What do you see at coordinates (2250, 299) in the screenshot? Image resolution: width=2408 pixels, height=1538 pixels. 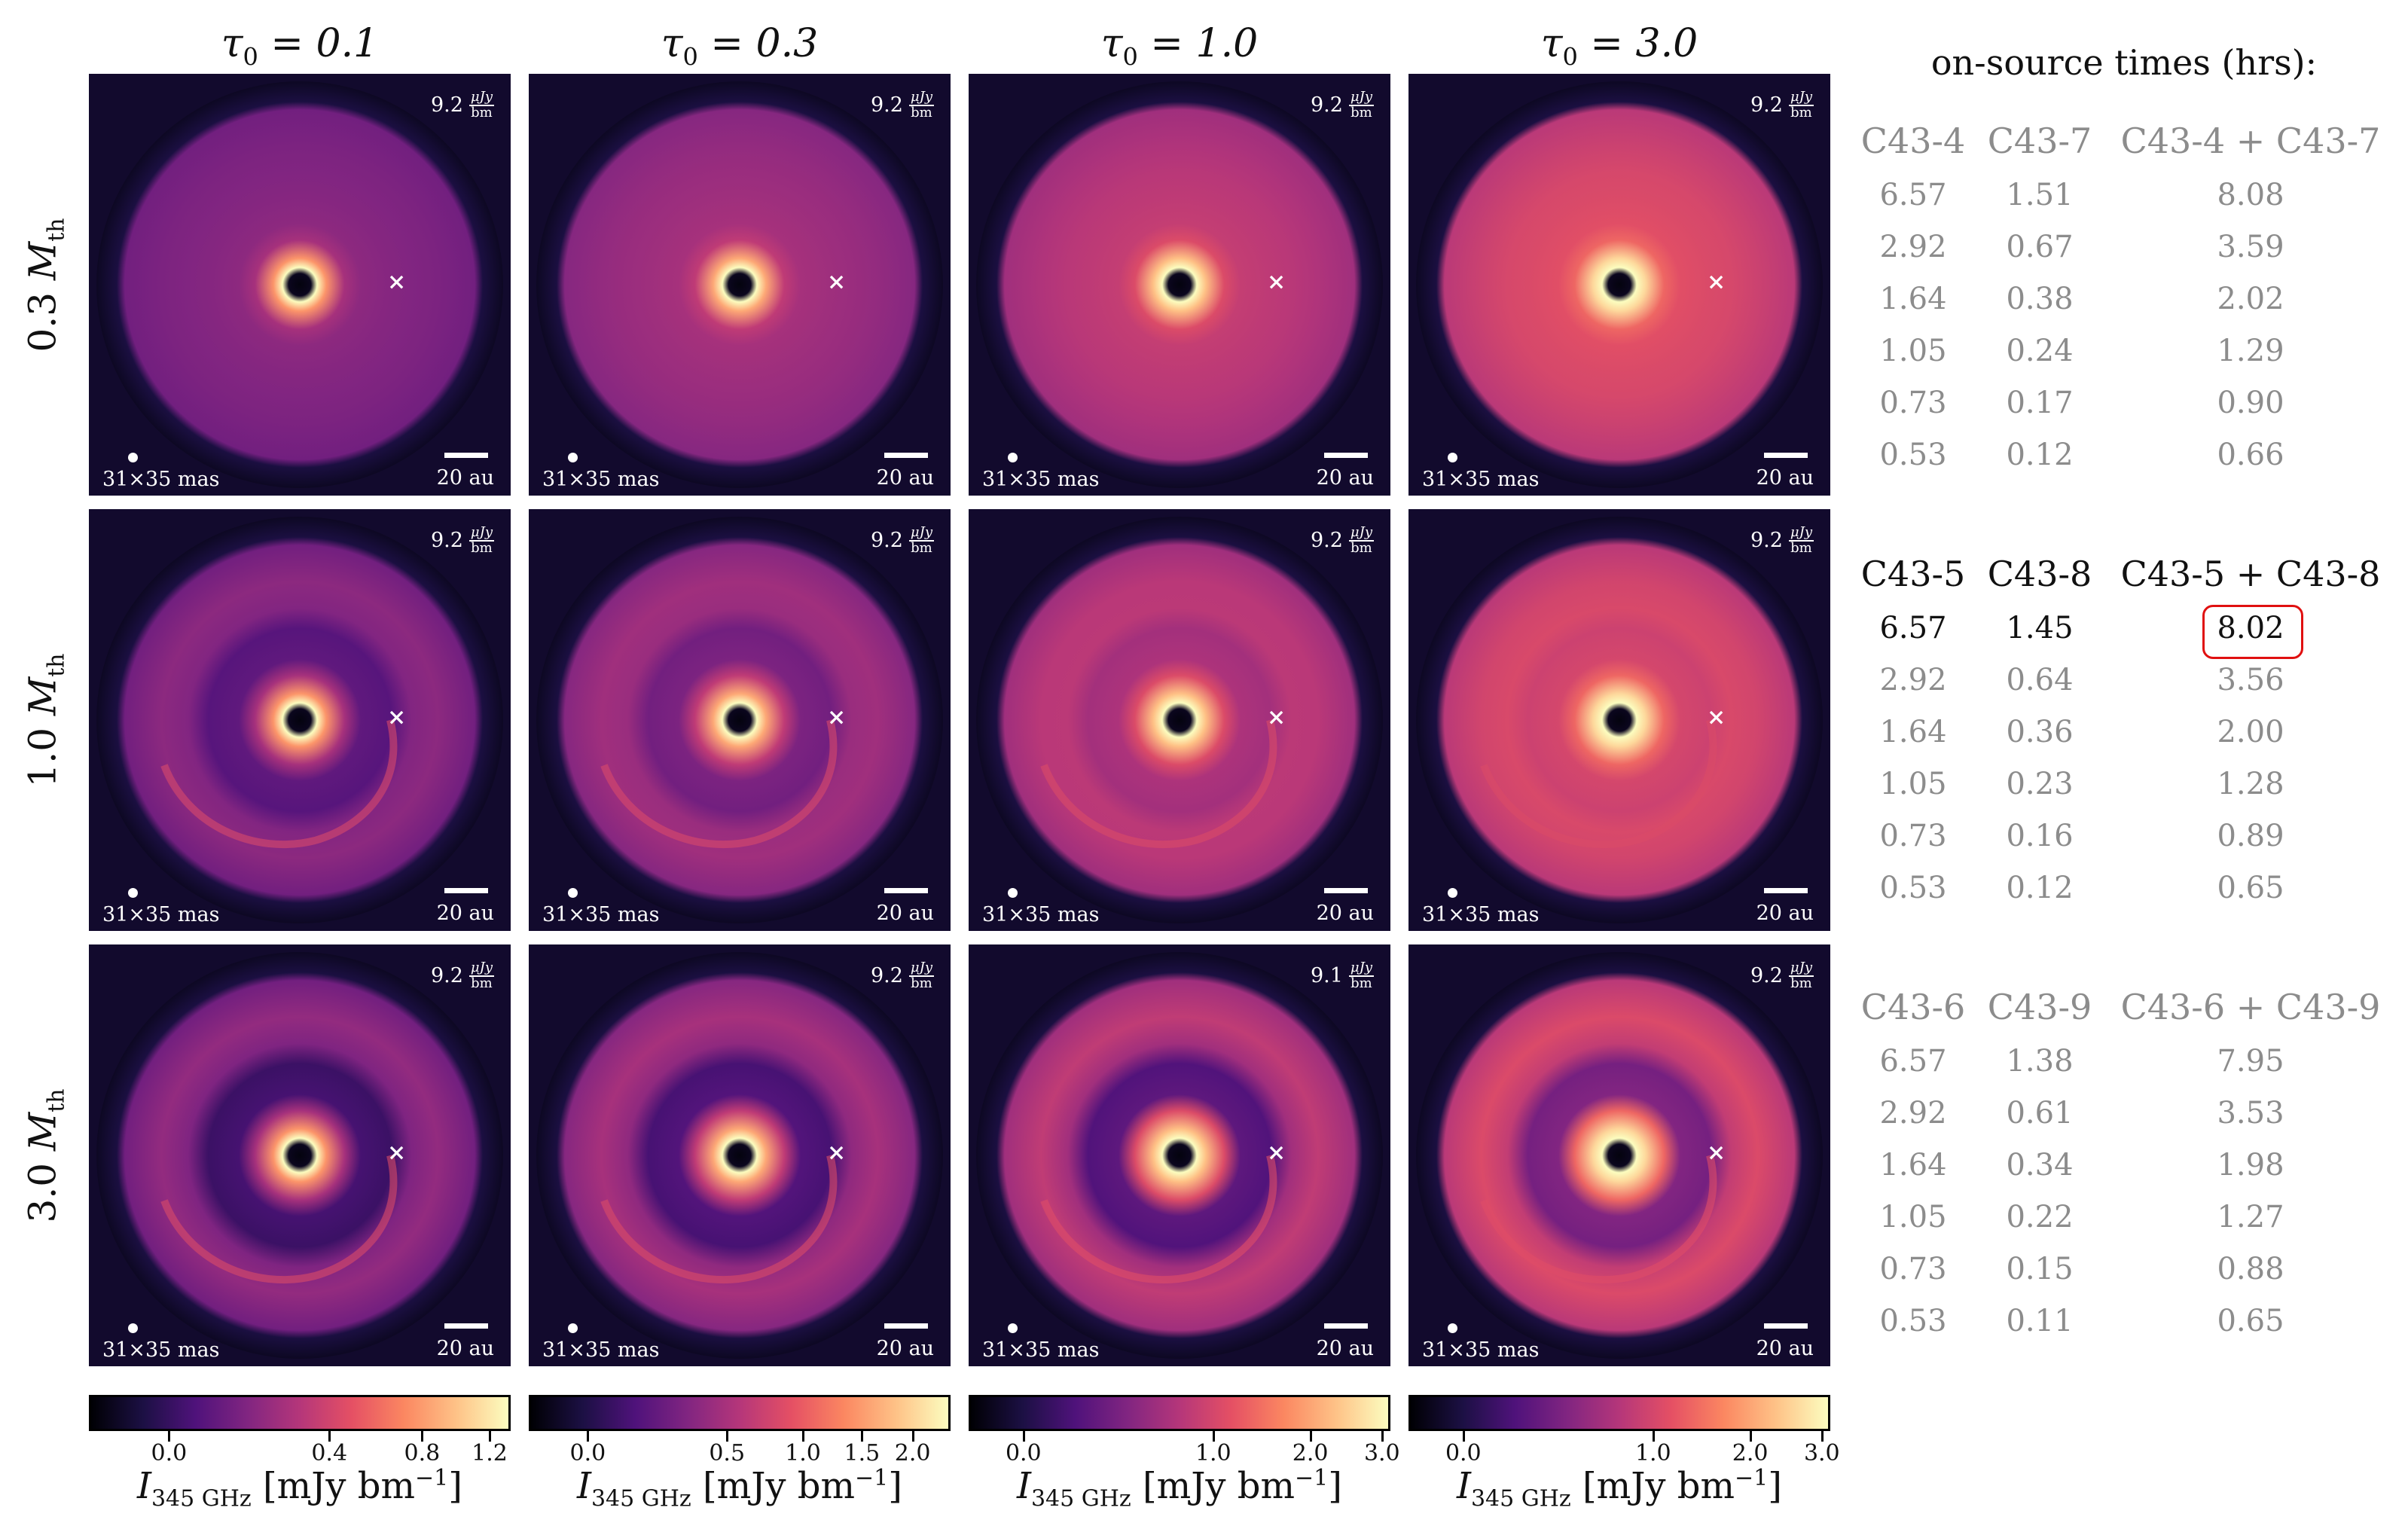 I see `table-cell: 2.02` at bounding box center [2250, 299].